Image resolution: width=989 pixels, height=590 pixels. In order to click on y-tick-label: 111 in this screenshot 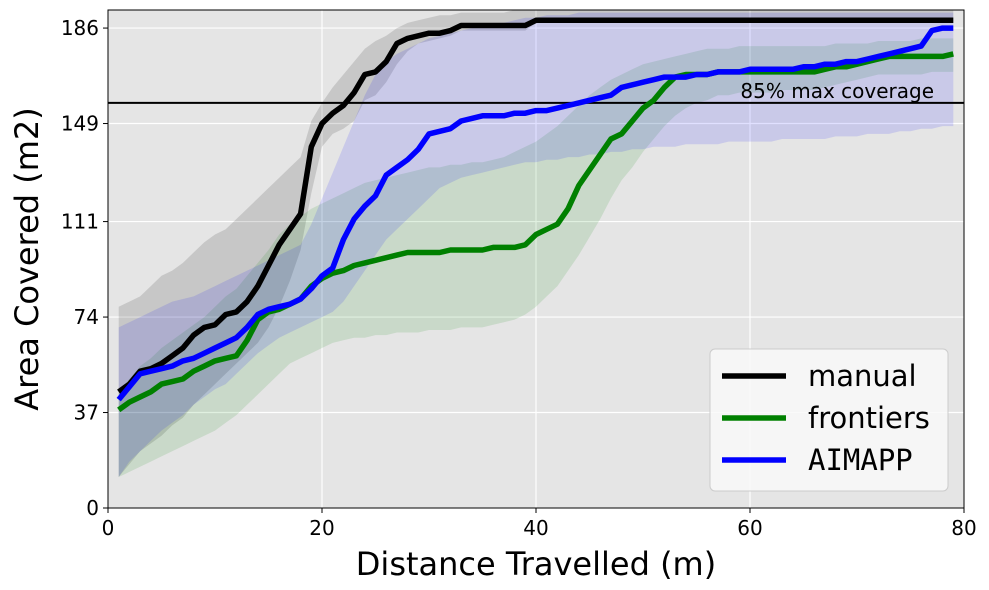, I will do `click(80, 222)`.